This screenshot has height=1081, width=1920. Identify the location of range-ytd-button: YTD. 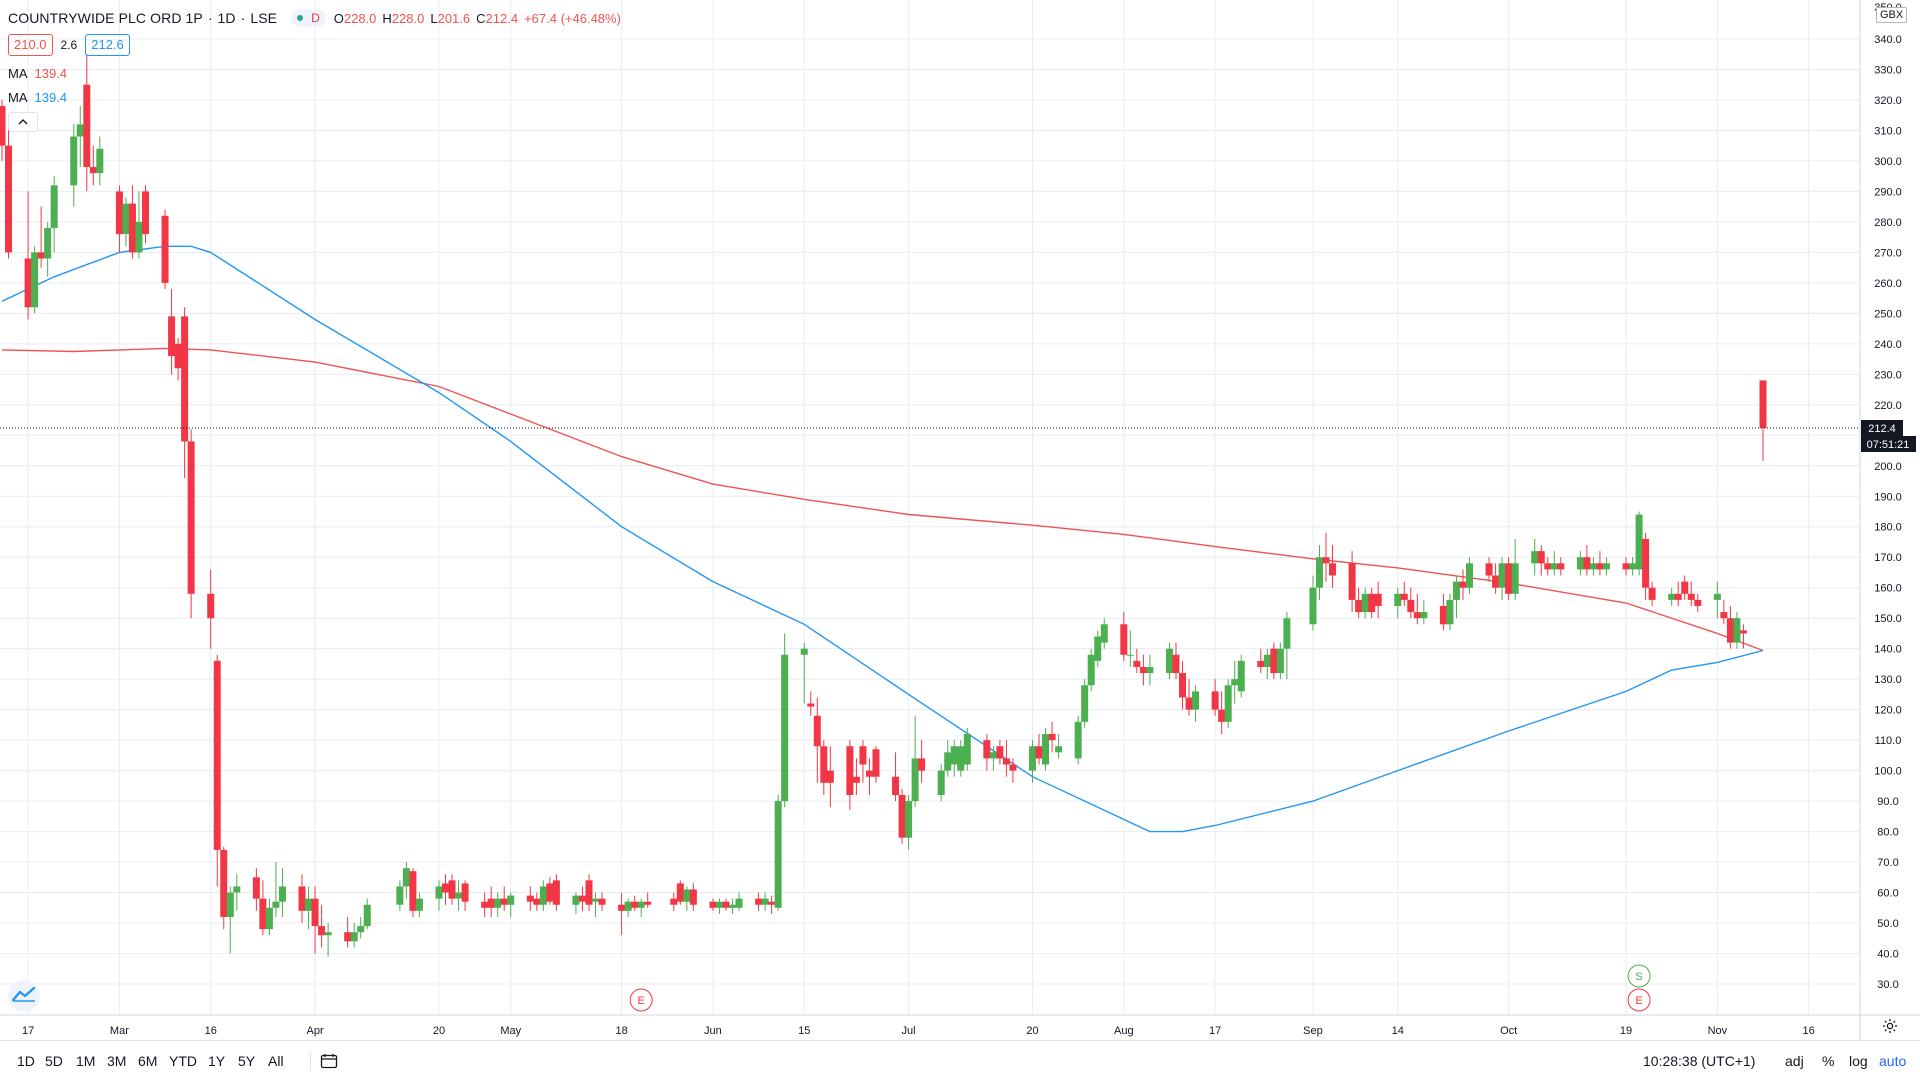
(183, 1061).